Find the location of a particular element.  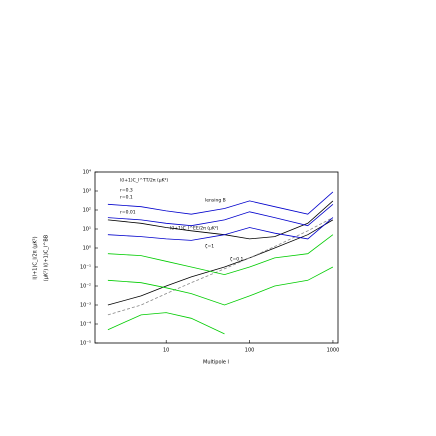

annotation: r=0.01 is located at coordinates (128, 213).